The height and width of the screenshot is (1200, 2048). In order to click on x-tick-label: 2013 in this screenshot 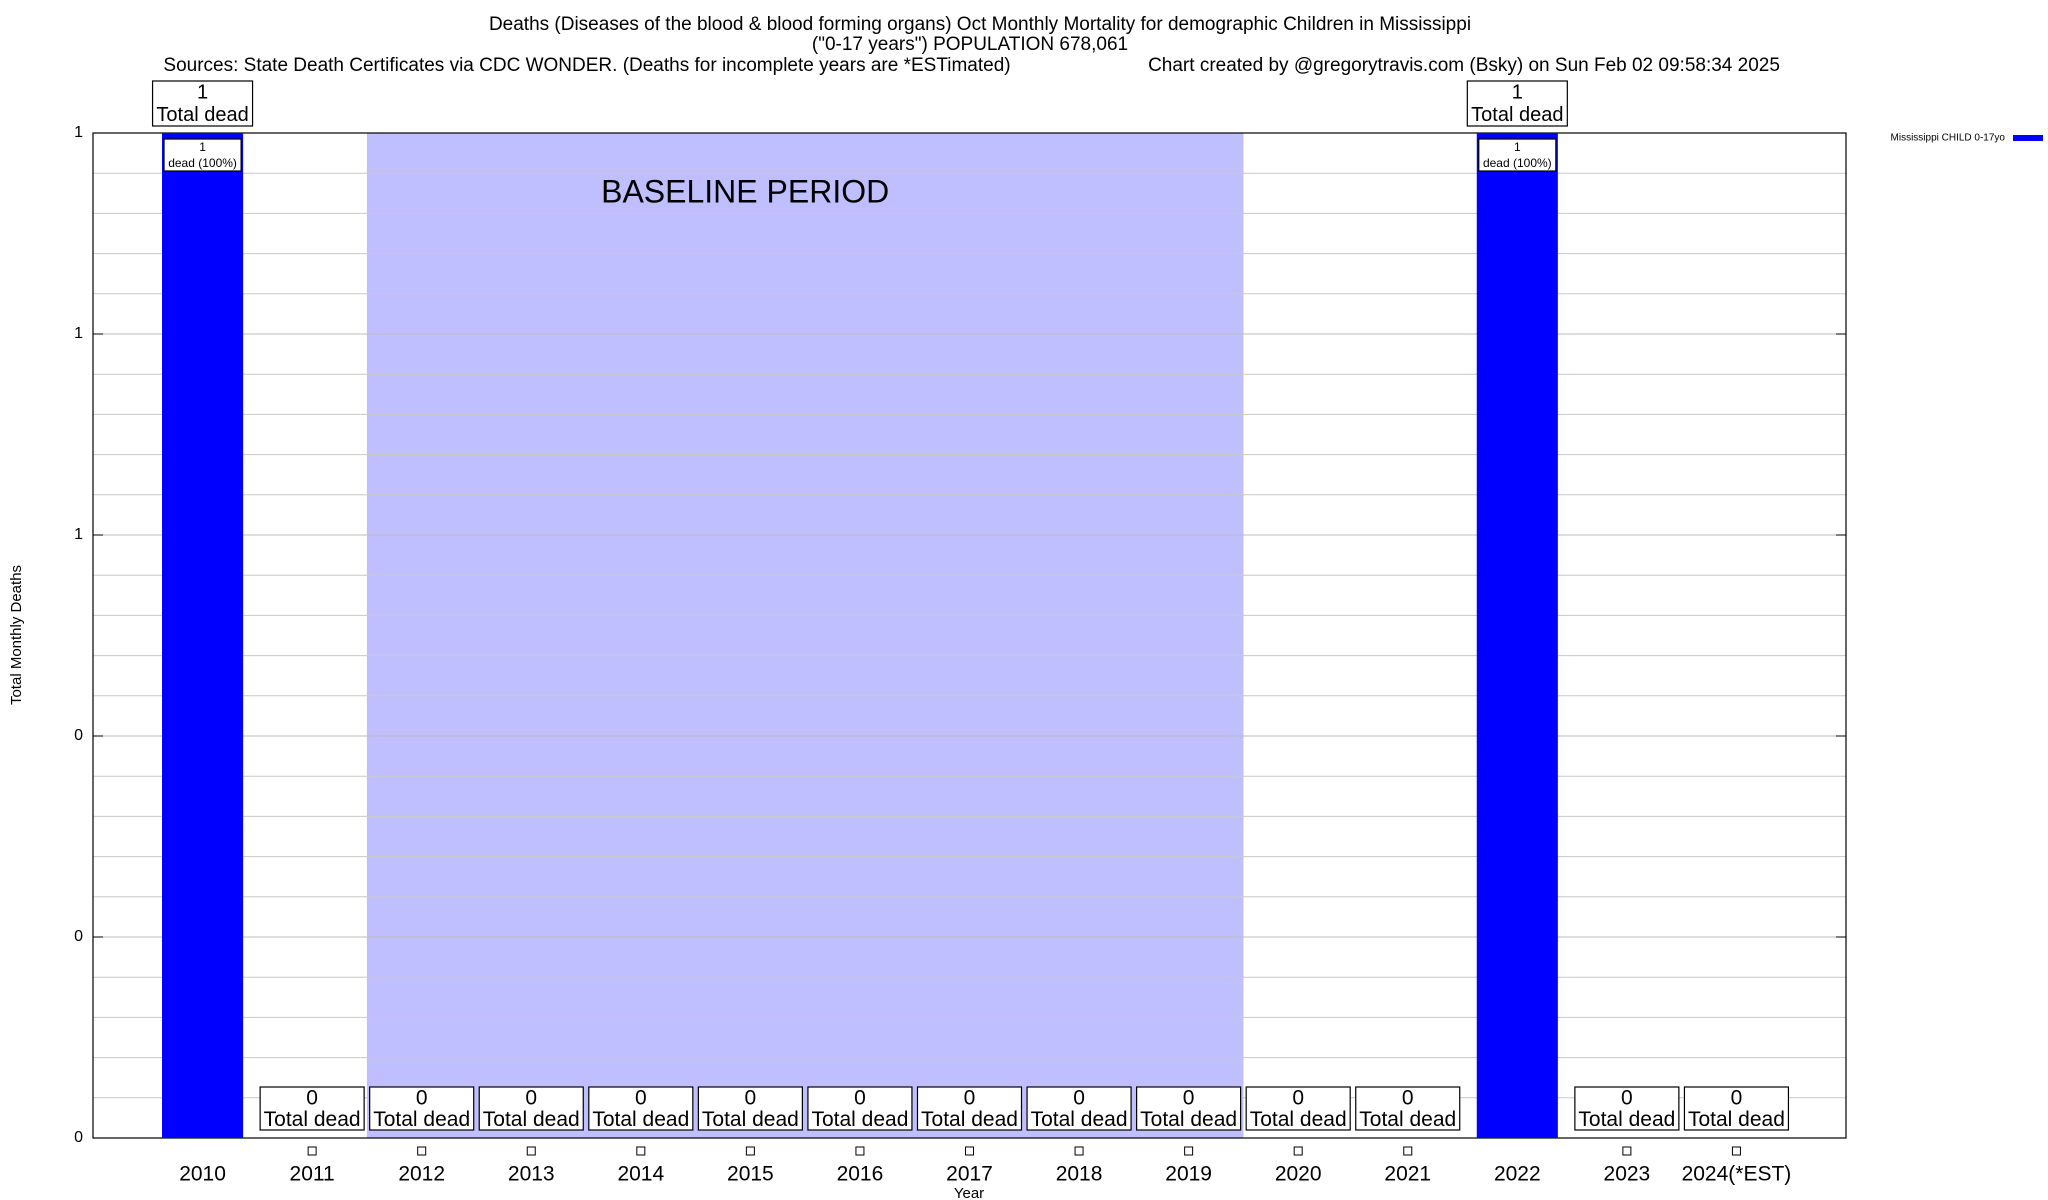, I will do `click(531, 1174)`.